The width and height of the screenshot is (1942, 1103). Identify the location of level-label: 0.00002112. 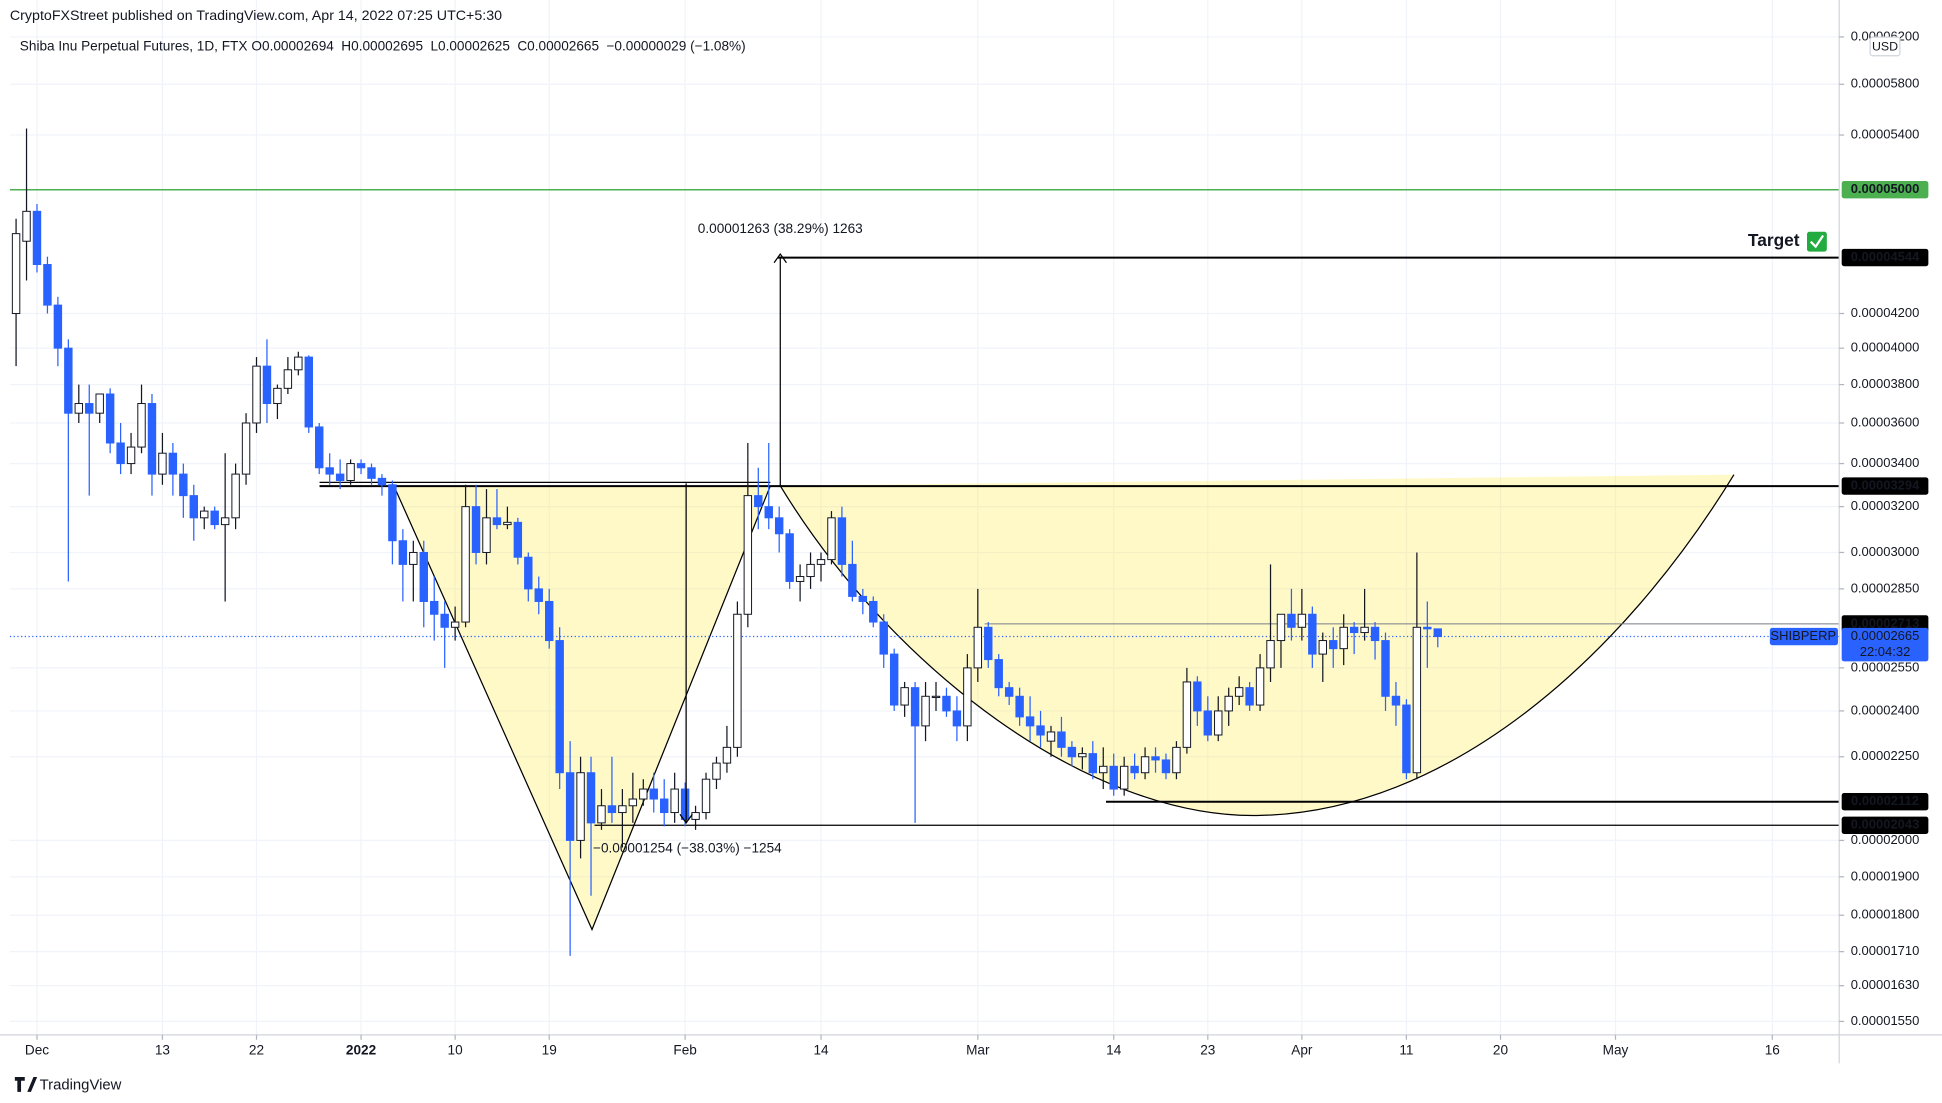
(1885, 800).